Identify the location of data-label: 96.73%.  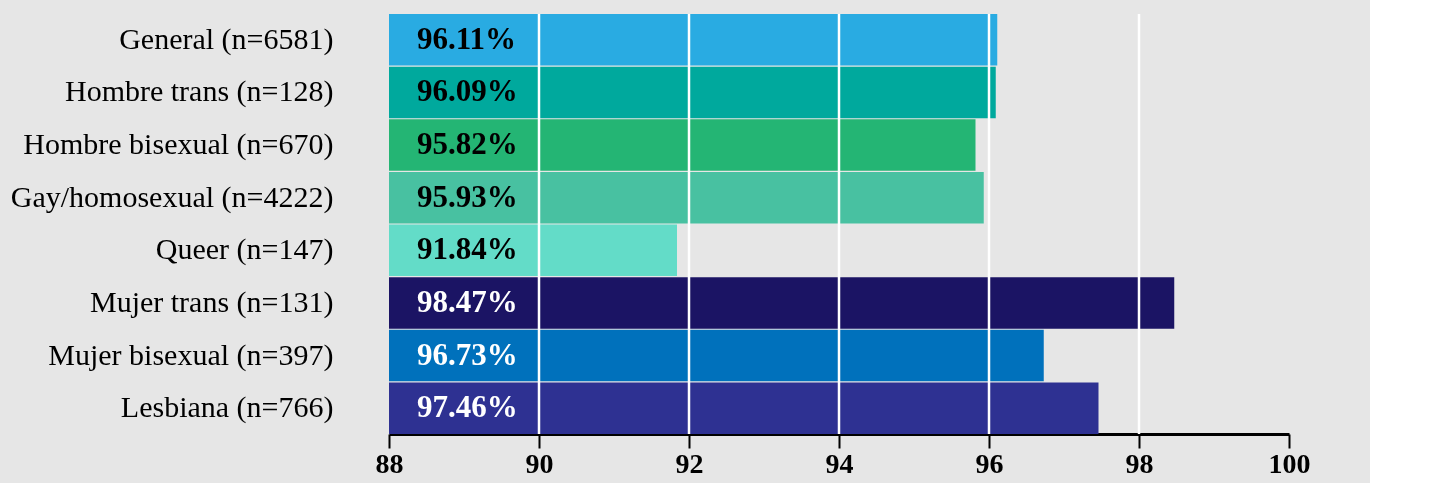
(467, 354).